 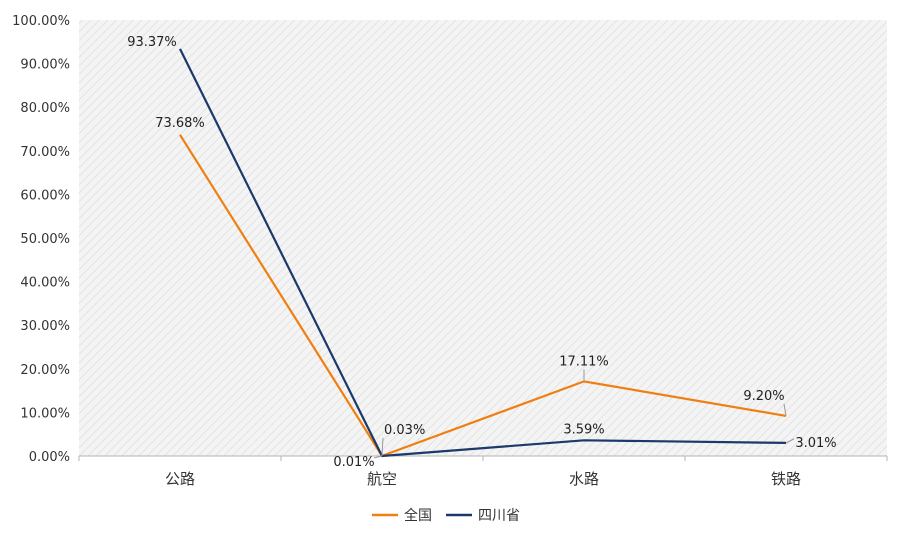 What do you see at coordinates (583, 429) in the screenshot?
I see `data-label: 3.59%` at bounding box center [583, 429].